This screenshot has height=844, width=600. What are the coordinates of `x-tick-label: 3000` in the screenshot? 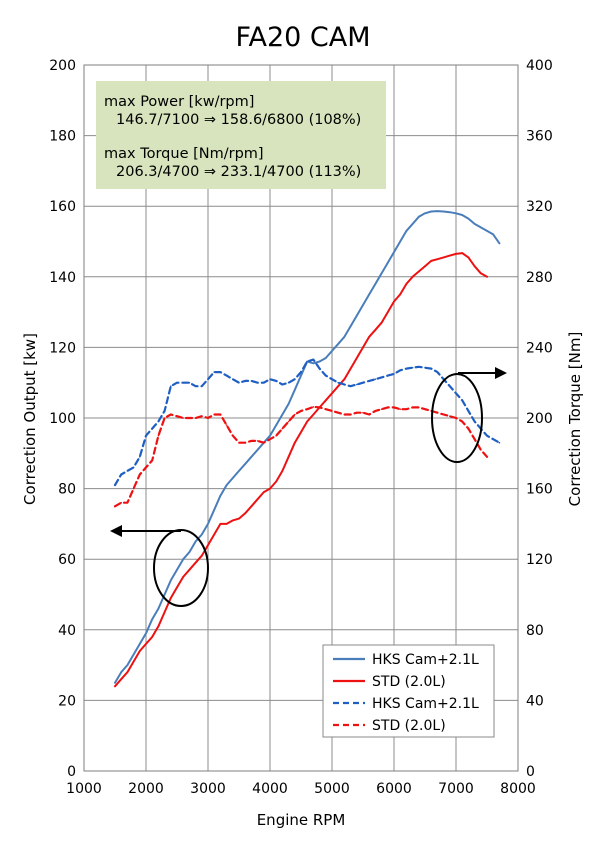 It's located at (208, 789).